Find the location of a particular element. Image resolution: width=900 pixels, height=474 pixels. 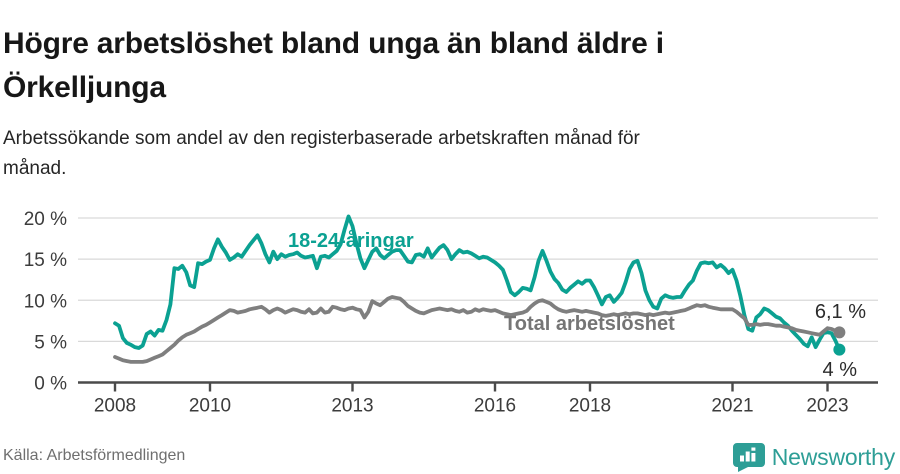

x-tick-label-2016: 2016 is located at coordinates (495, 406).